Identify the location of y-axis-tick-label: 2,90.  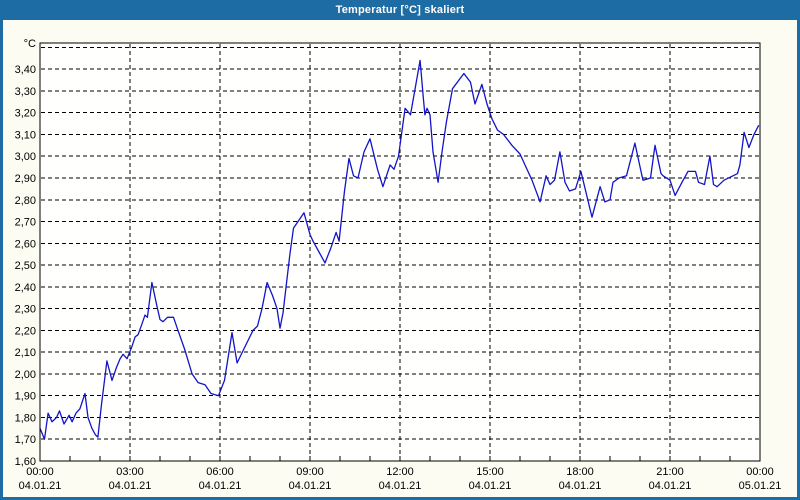
(25, 179).